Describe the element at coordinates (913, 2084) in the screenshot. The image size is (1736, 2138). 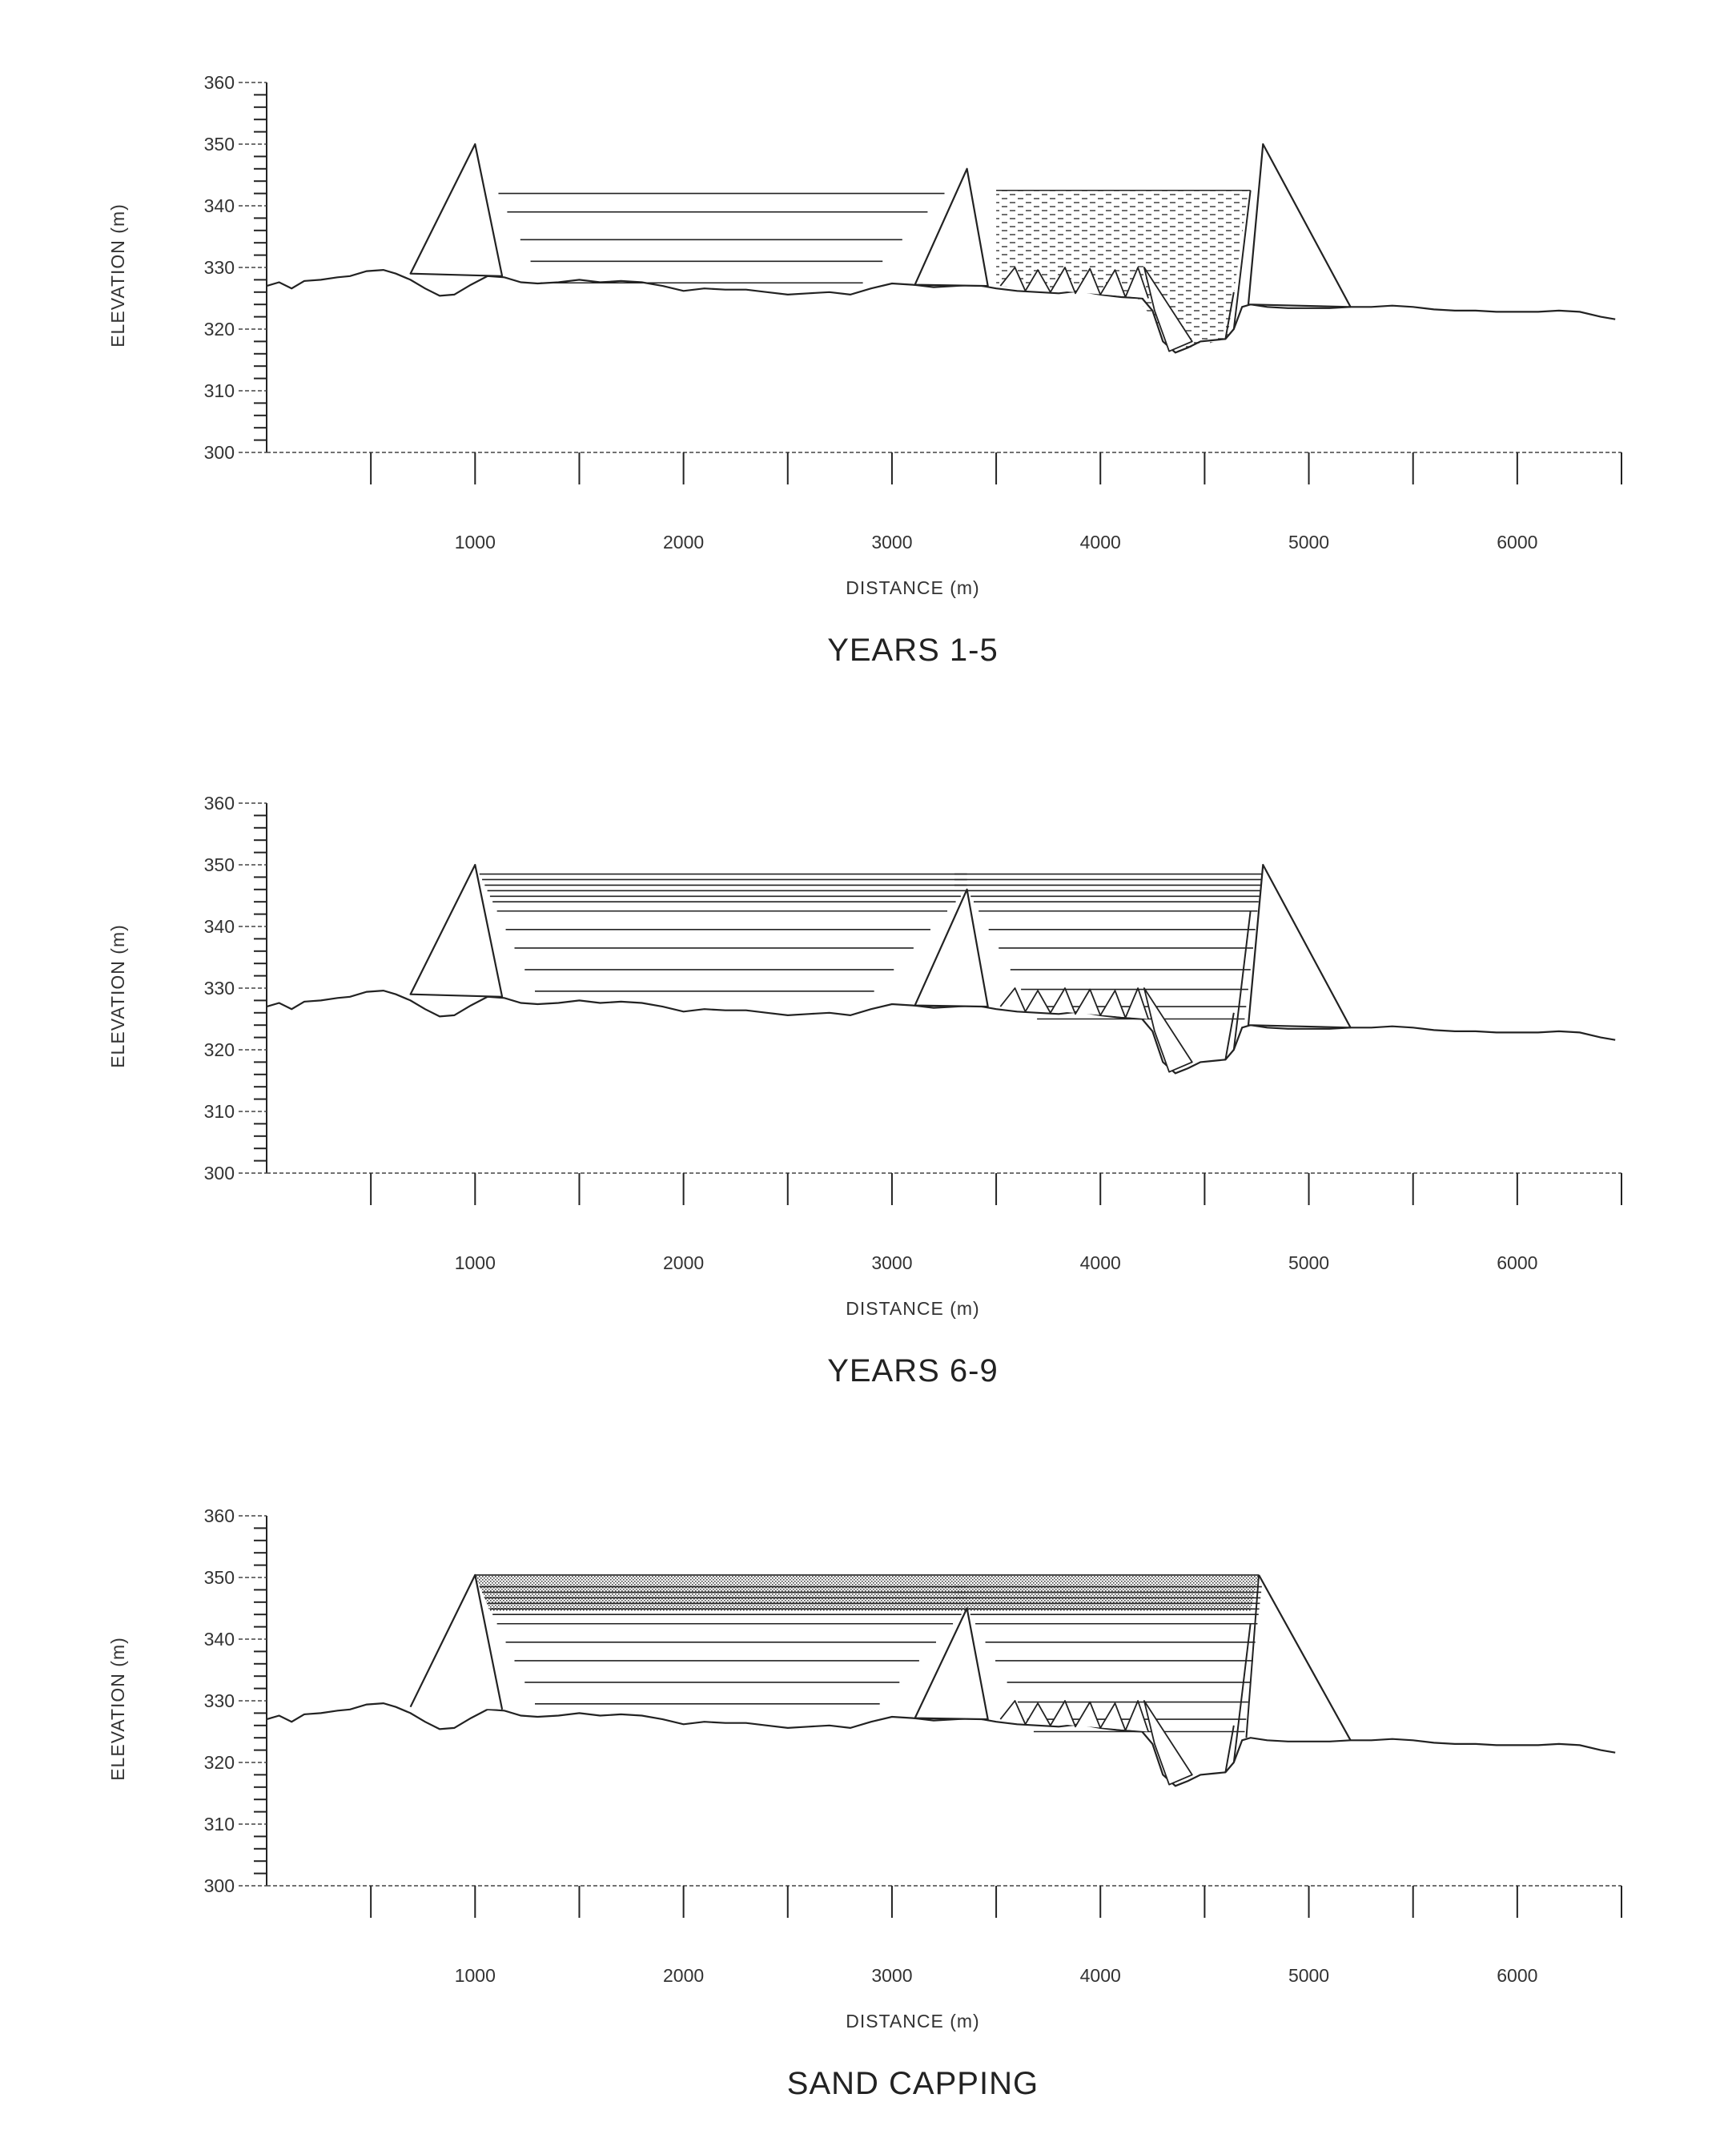
I see `panel-title: SAND CAPPING` at that location.